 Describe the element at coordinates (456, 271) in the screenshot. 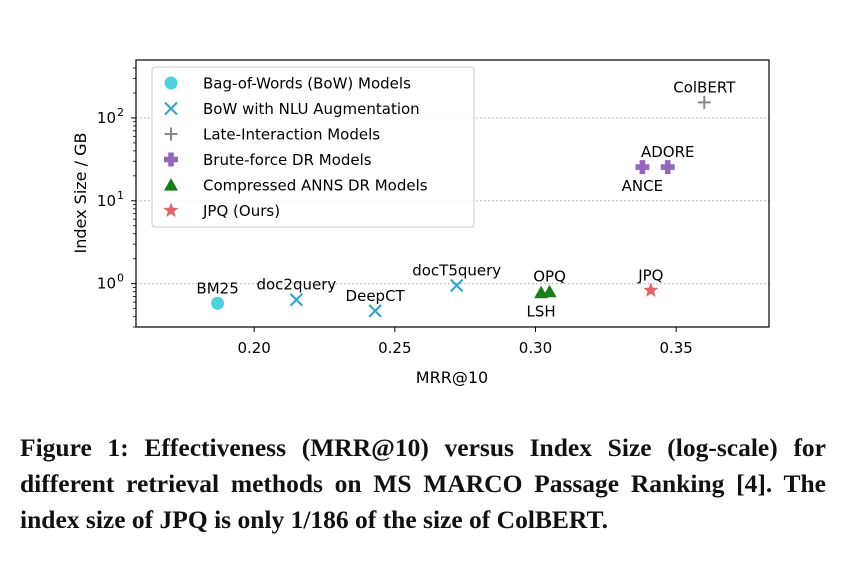

I see `point-label: docT5query` at that location.